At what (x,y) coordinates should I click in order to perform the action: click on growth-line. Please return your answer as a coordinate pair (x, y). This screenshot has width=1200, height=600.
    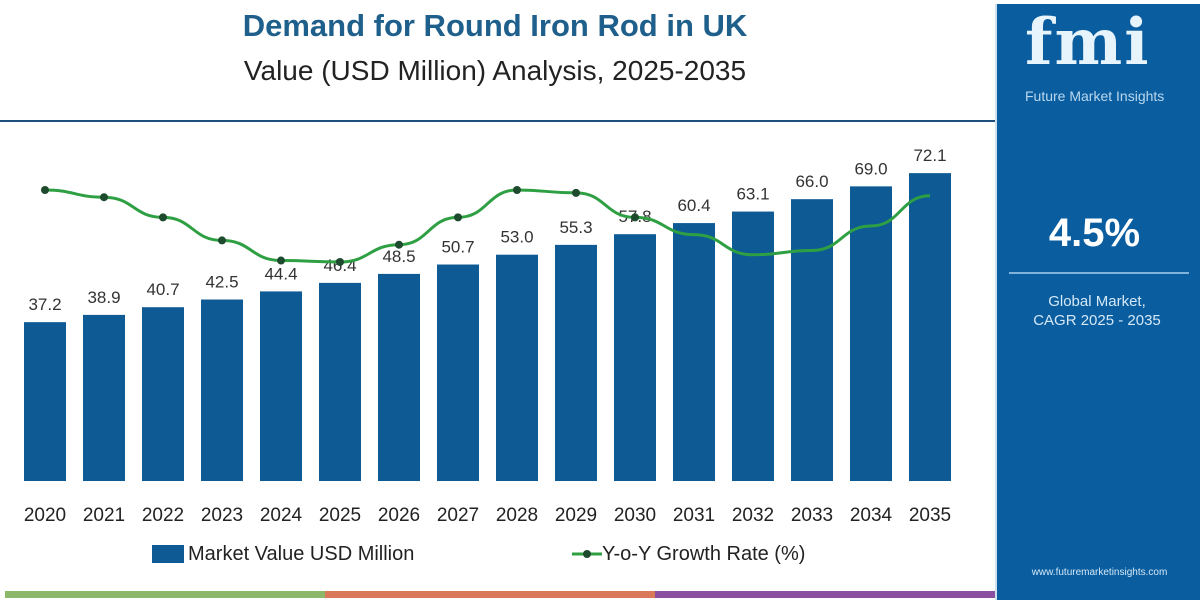
    Looking at the image, I should click on (487, 226).